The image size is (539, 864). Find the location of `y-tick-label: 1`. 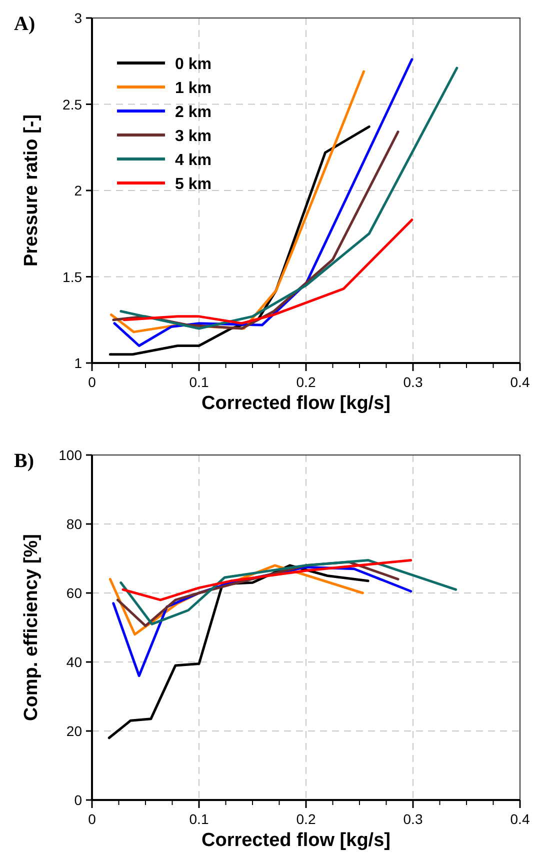

y-tick-label: 1 is located at coordinates (78, 363).